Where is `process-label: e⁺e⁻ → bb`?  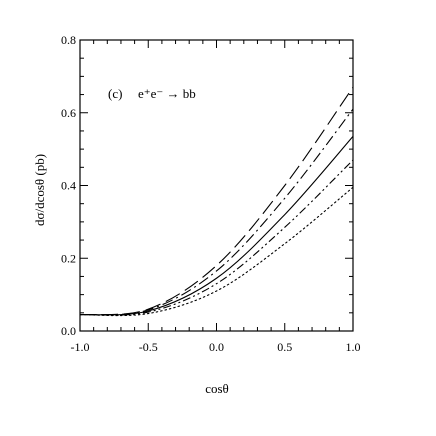
process-label: e⁺e⁻ → bb is located at coordinates (167, 93).